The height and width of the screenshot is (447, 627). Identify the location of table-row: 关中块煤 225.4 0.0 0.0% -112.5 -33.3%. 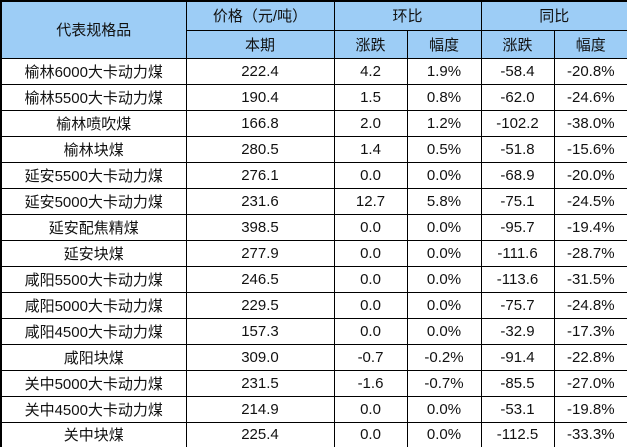
(313, 434).